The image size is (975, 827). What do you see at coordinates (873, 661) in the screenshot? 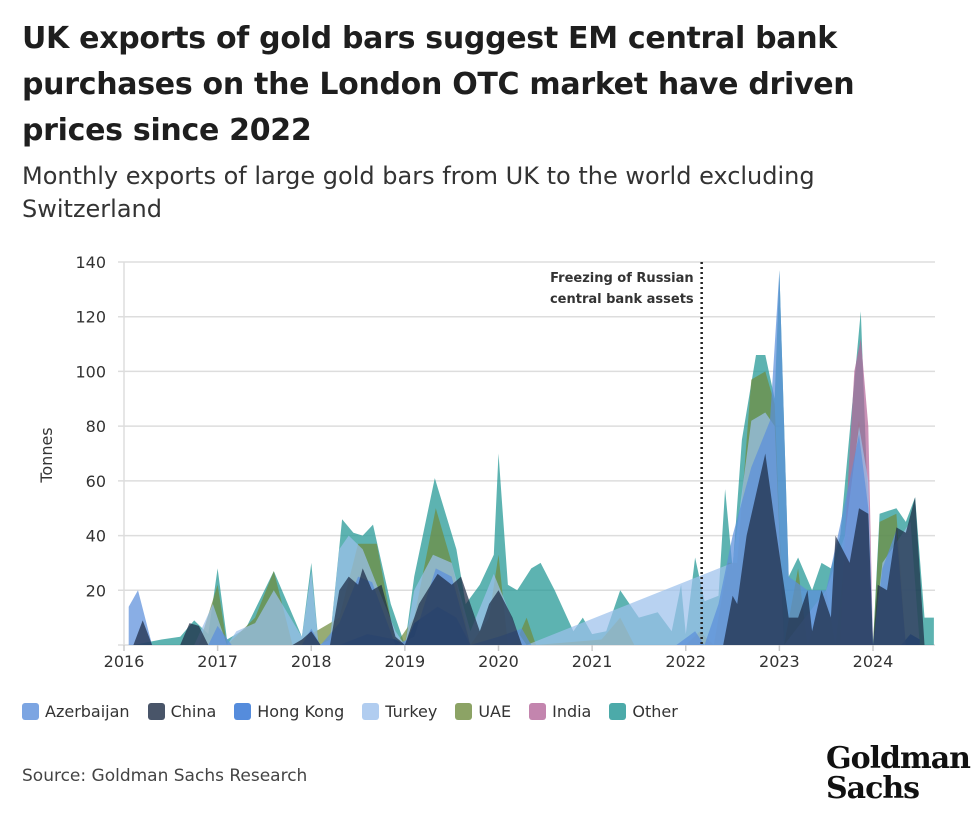
I see `x-tick-label: 2024` at bounding box center [873, 661].